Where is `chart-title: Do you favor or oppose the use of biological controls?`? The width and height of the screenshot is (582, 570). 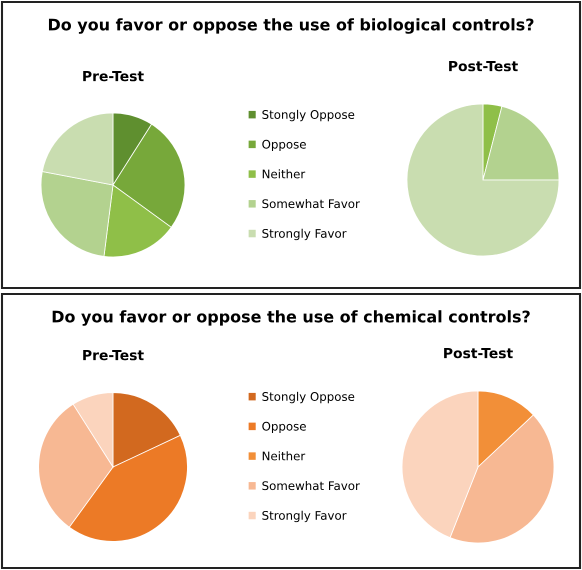 chart-title: Do you favor or oppose the use of biological controls? is located at coordinates (291, 26).